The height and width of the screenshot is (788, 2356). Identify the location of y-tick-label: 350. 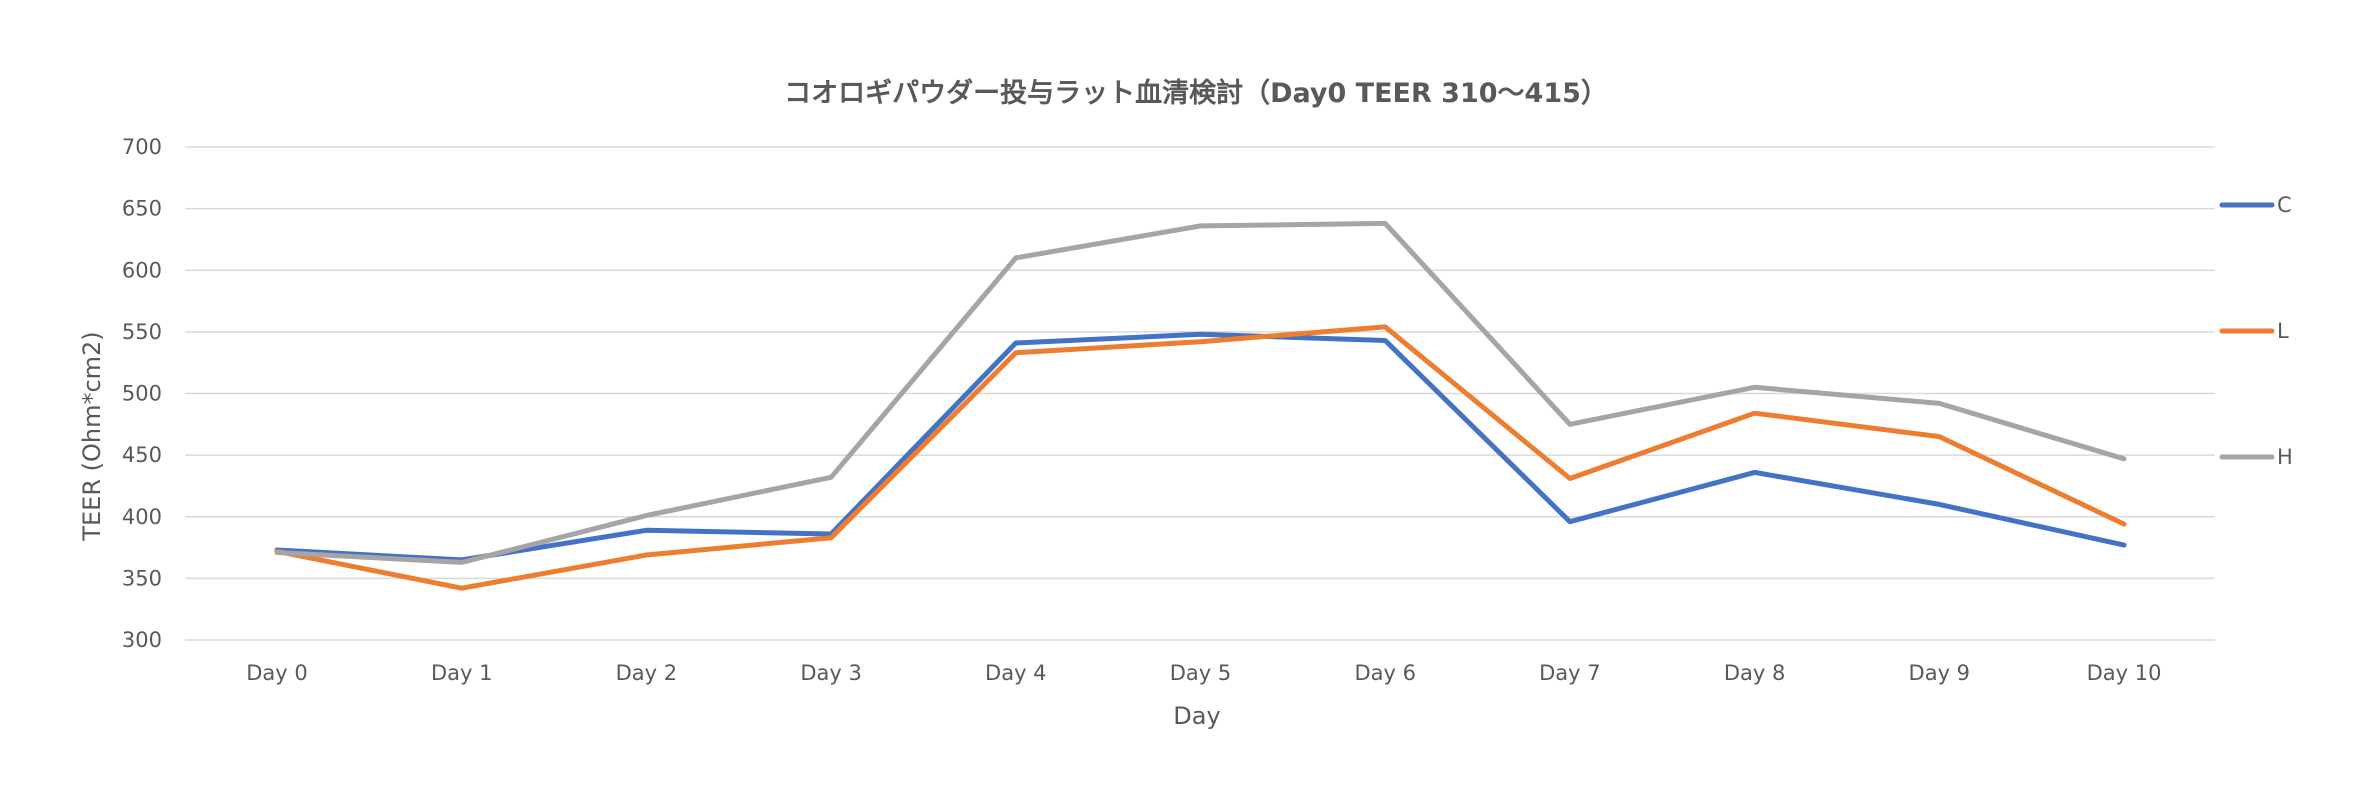
(142, 578).